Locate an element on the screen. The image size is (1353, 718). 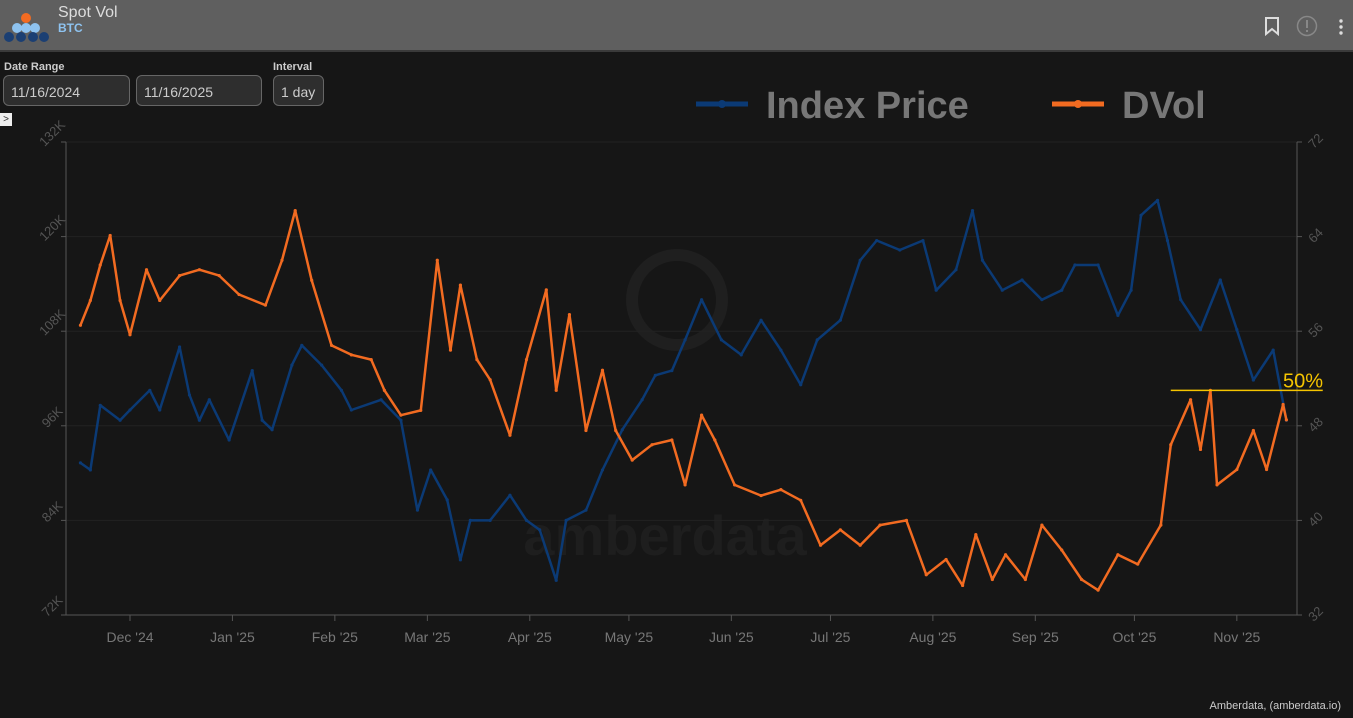
date-range-label: Date Range is located at coordinates (34, 67).